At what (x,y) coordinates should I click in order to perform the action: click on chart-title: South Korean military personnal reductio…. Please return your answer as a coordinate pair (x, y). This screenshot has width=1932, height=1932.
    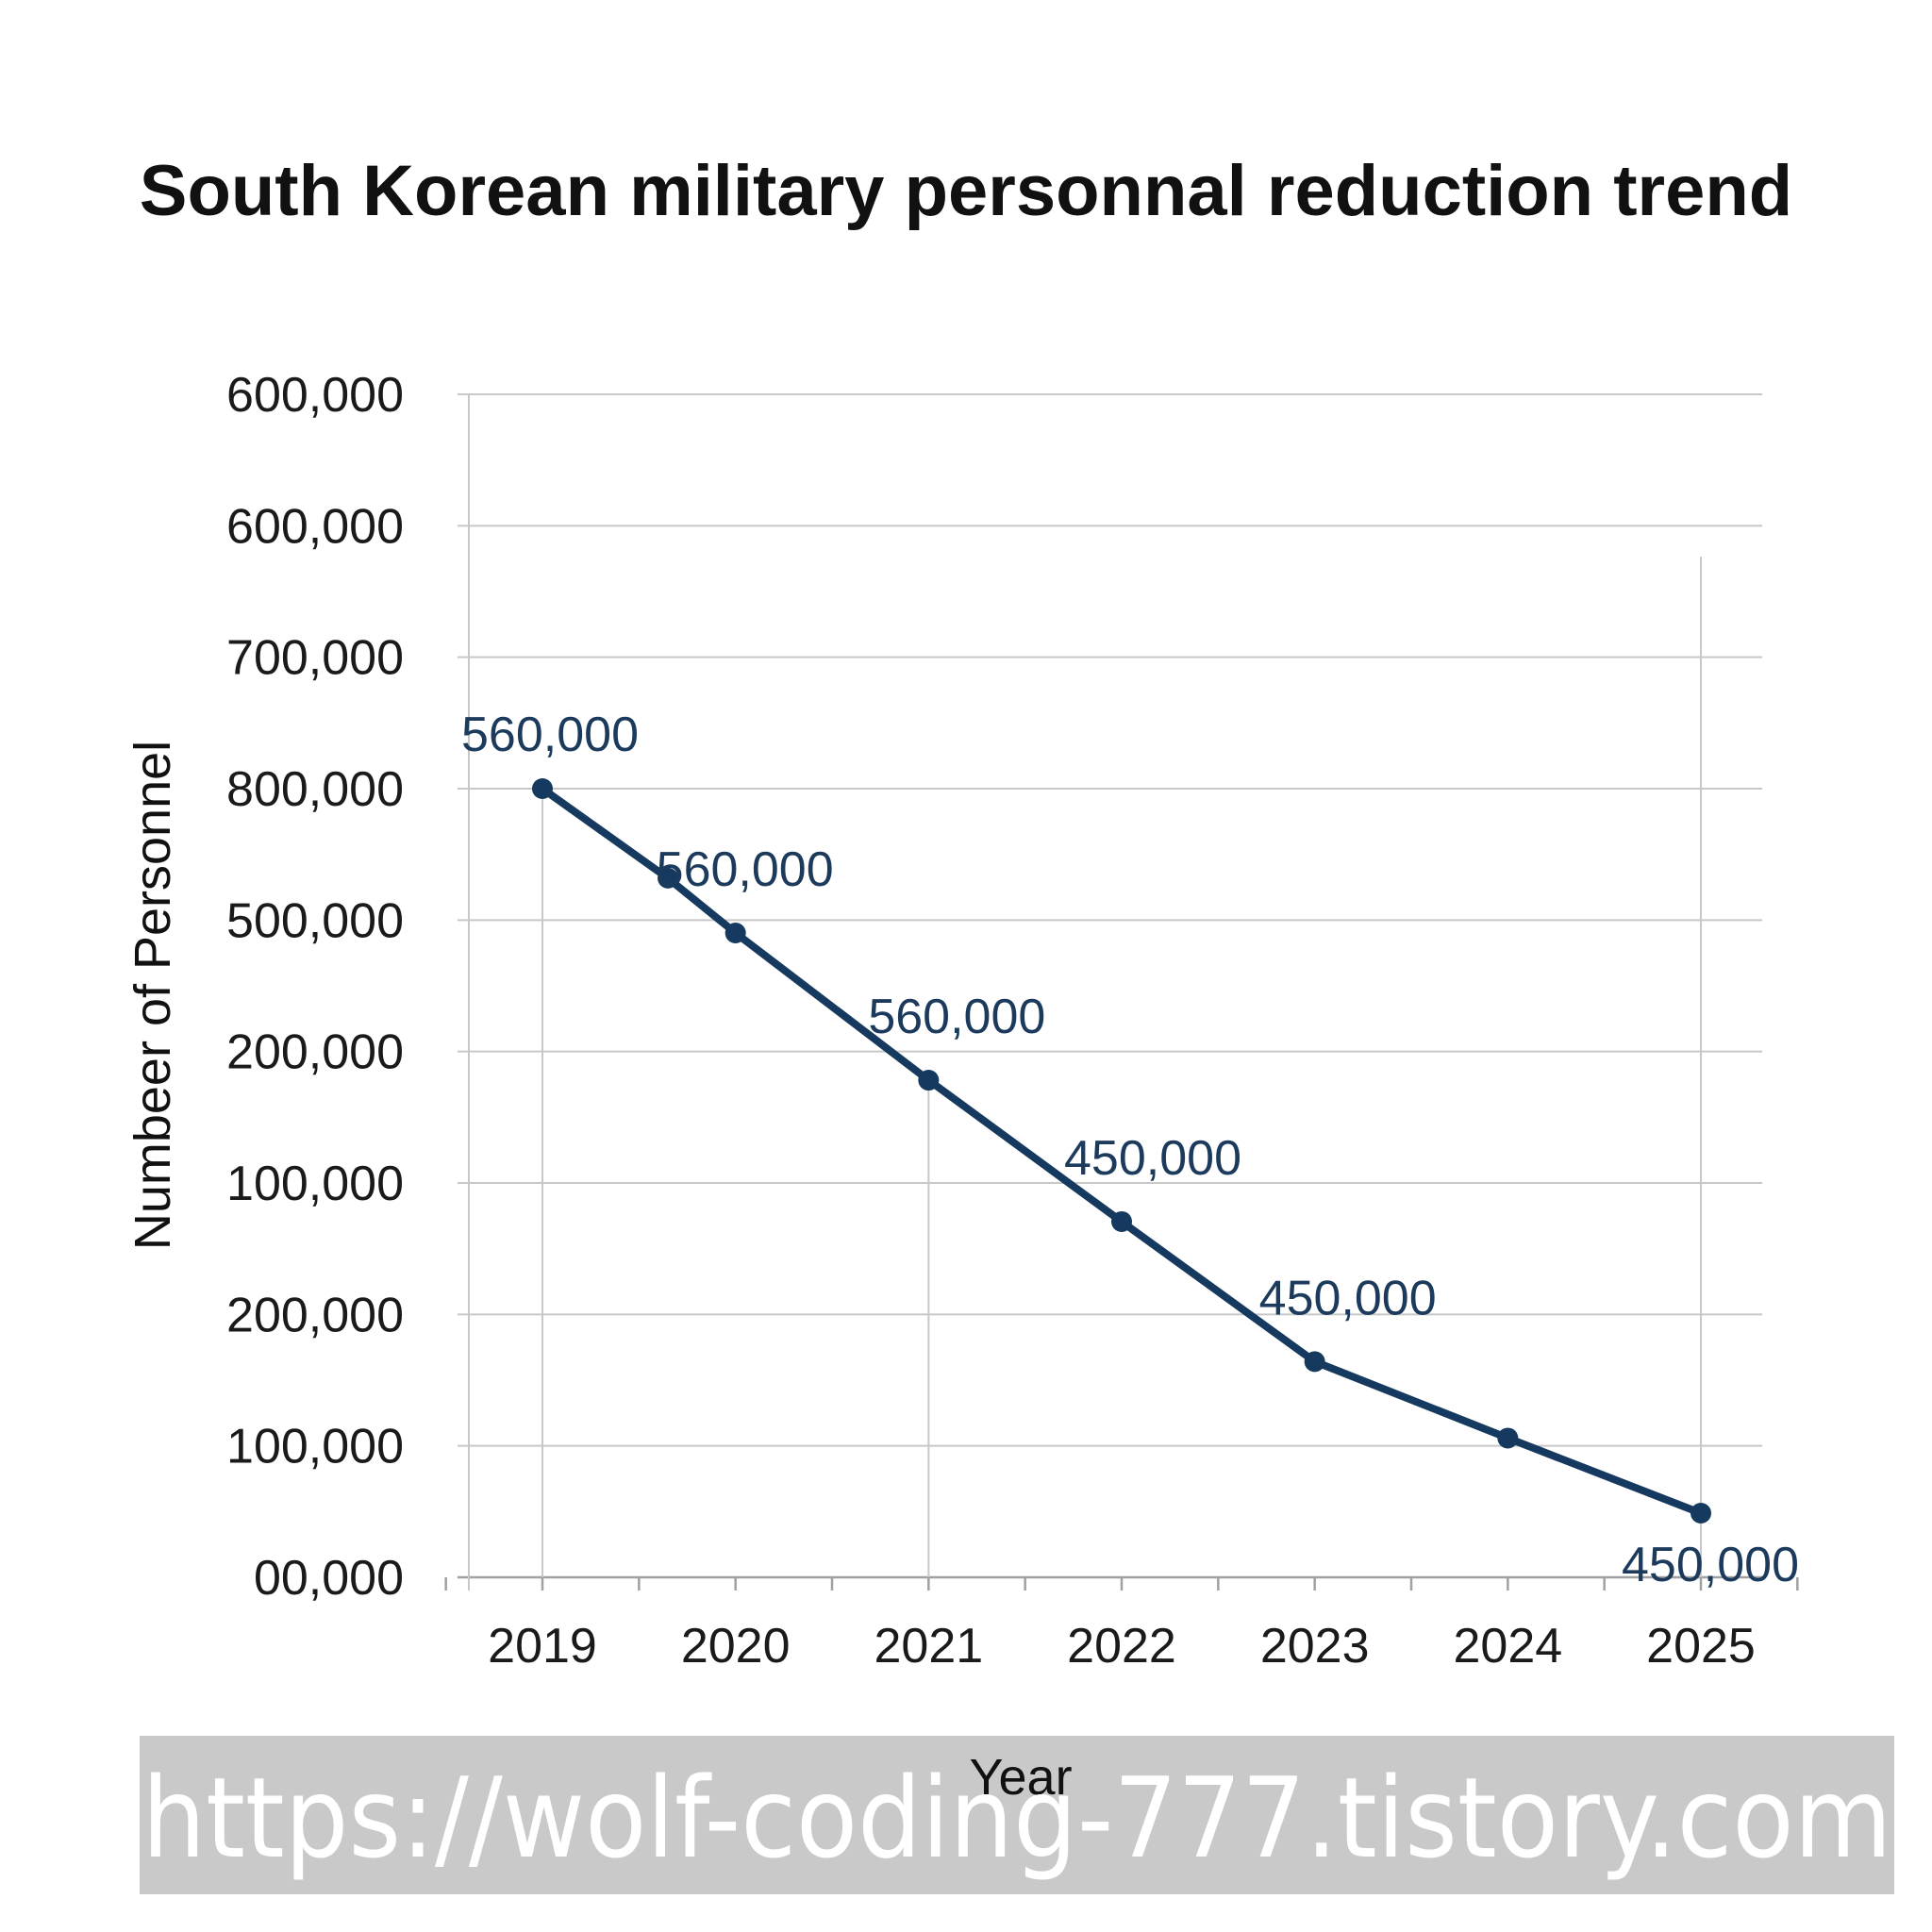
    Looking at the image, I should click on (966, 191).